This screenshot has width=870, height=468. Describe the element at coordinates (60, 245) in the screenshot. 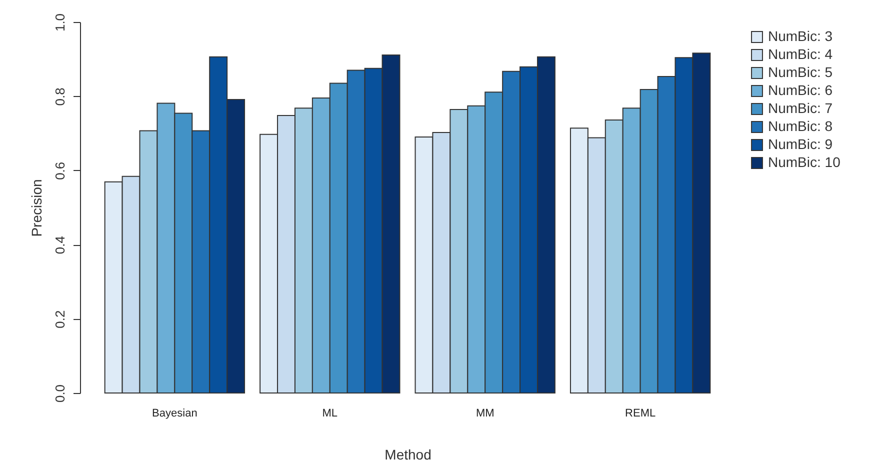

I see `y-tick-label: 0.4` at that location.